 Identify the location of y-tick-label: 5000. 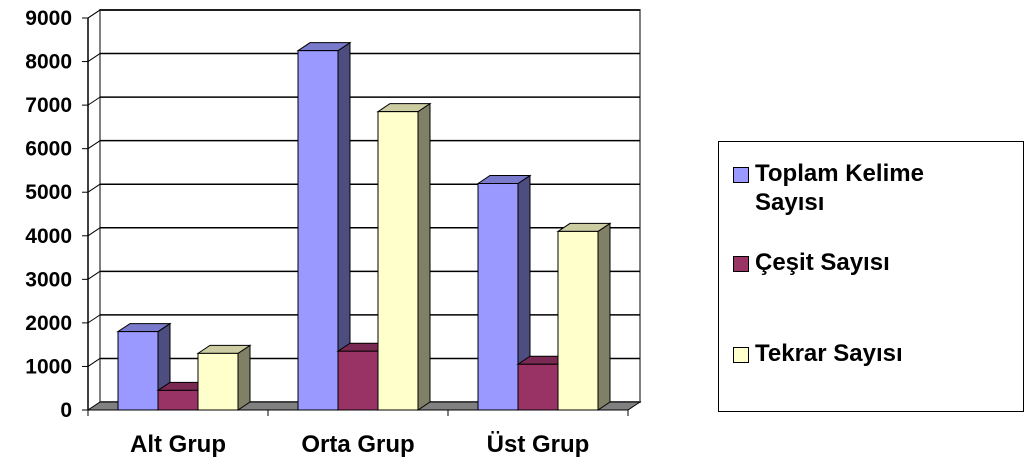
(48, 192).